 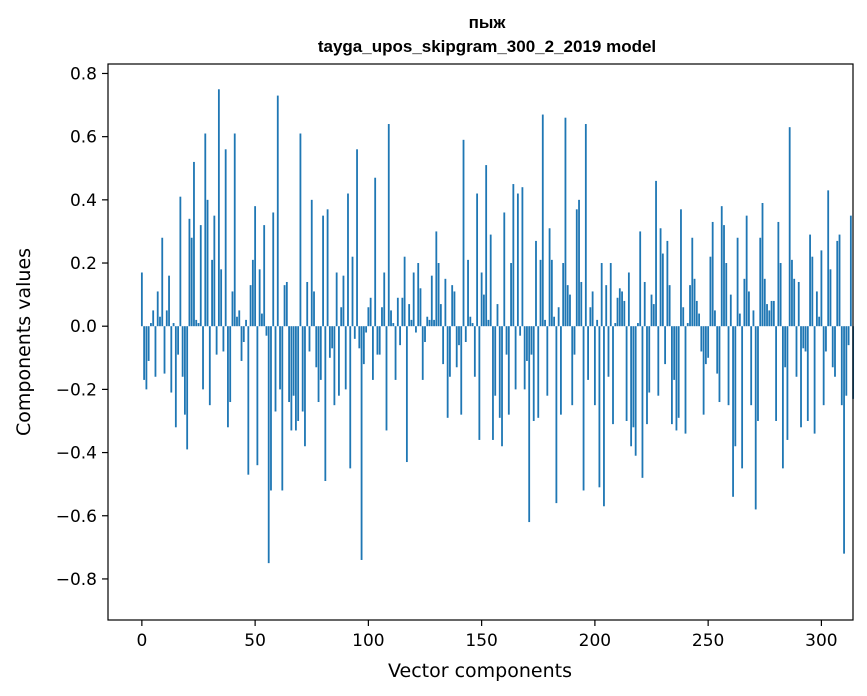 What do you see at coordinates (141, 641) in the screenshot?
I see `x-tick-label: 0` at bounding box center [141, 641].